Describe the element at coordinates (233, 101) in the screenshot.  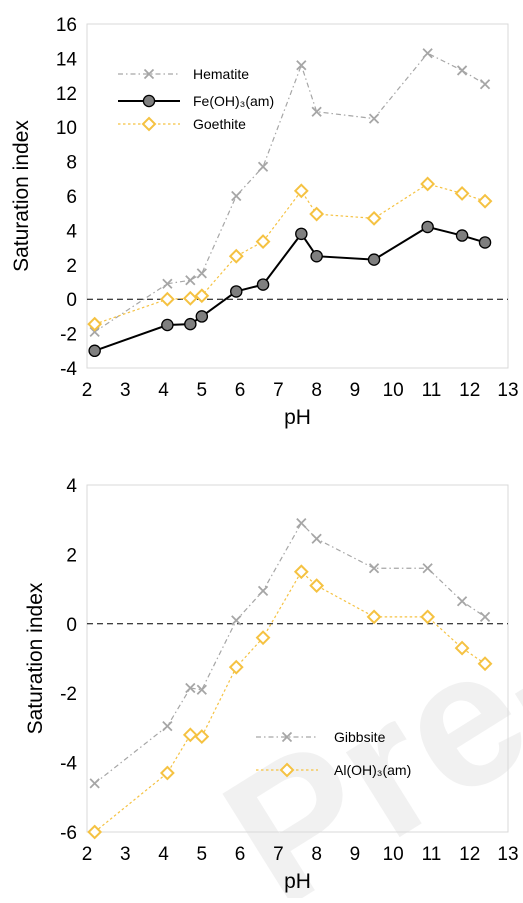
I see `legend-label: Fe(OH)₃(am)` at that location.